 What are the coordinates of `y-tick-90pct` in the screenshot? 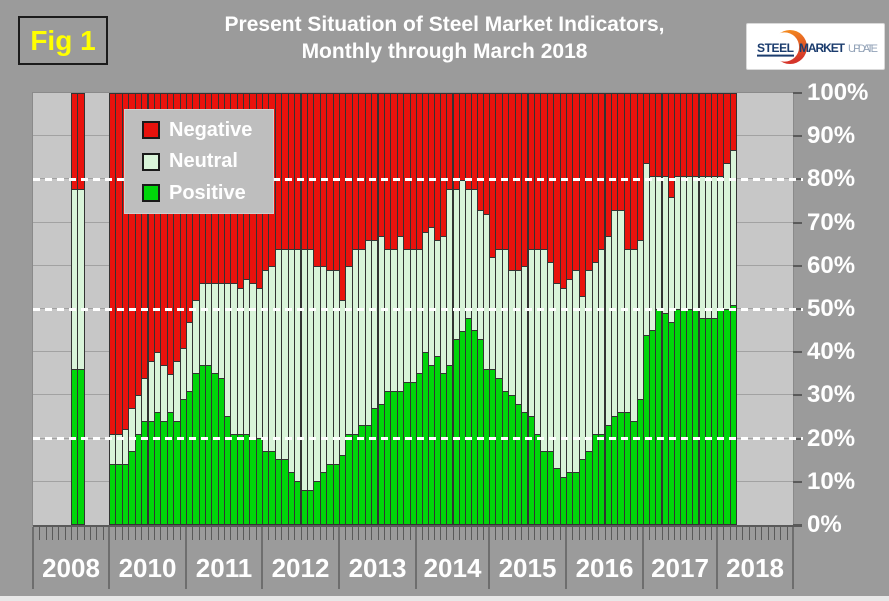 It's located at (797, 136).